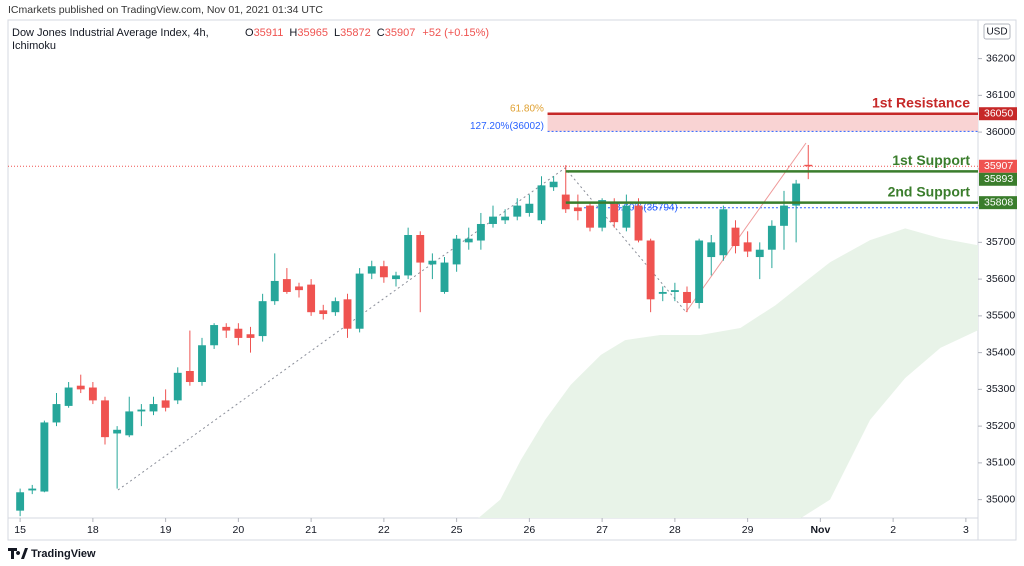  Describe the element at coordinates (921, 102) in the screenshot. I see `level-label: 1st Resistance` at that location.